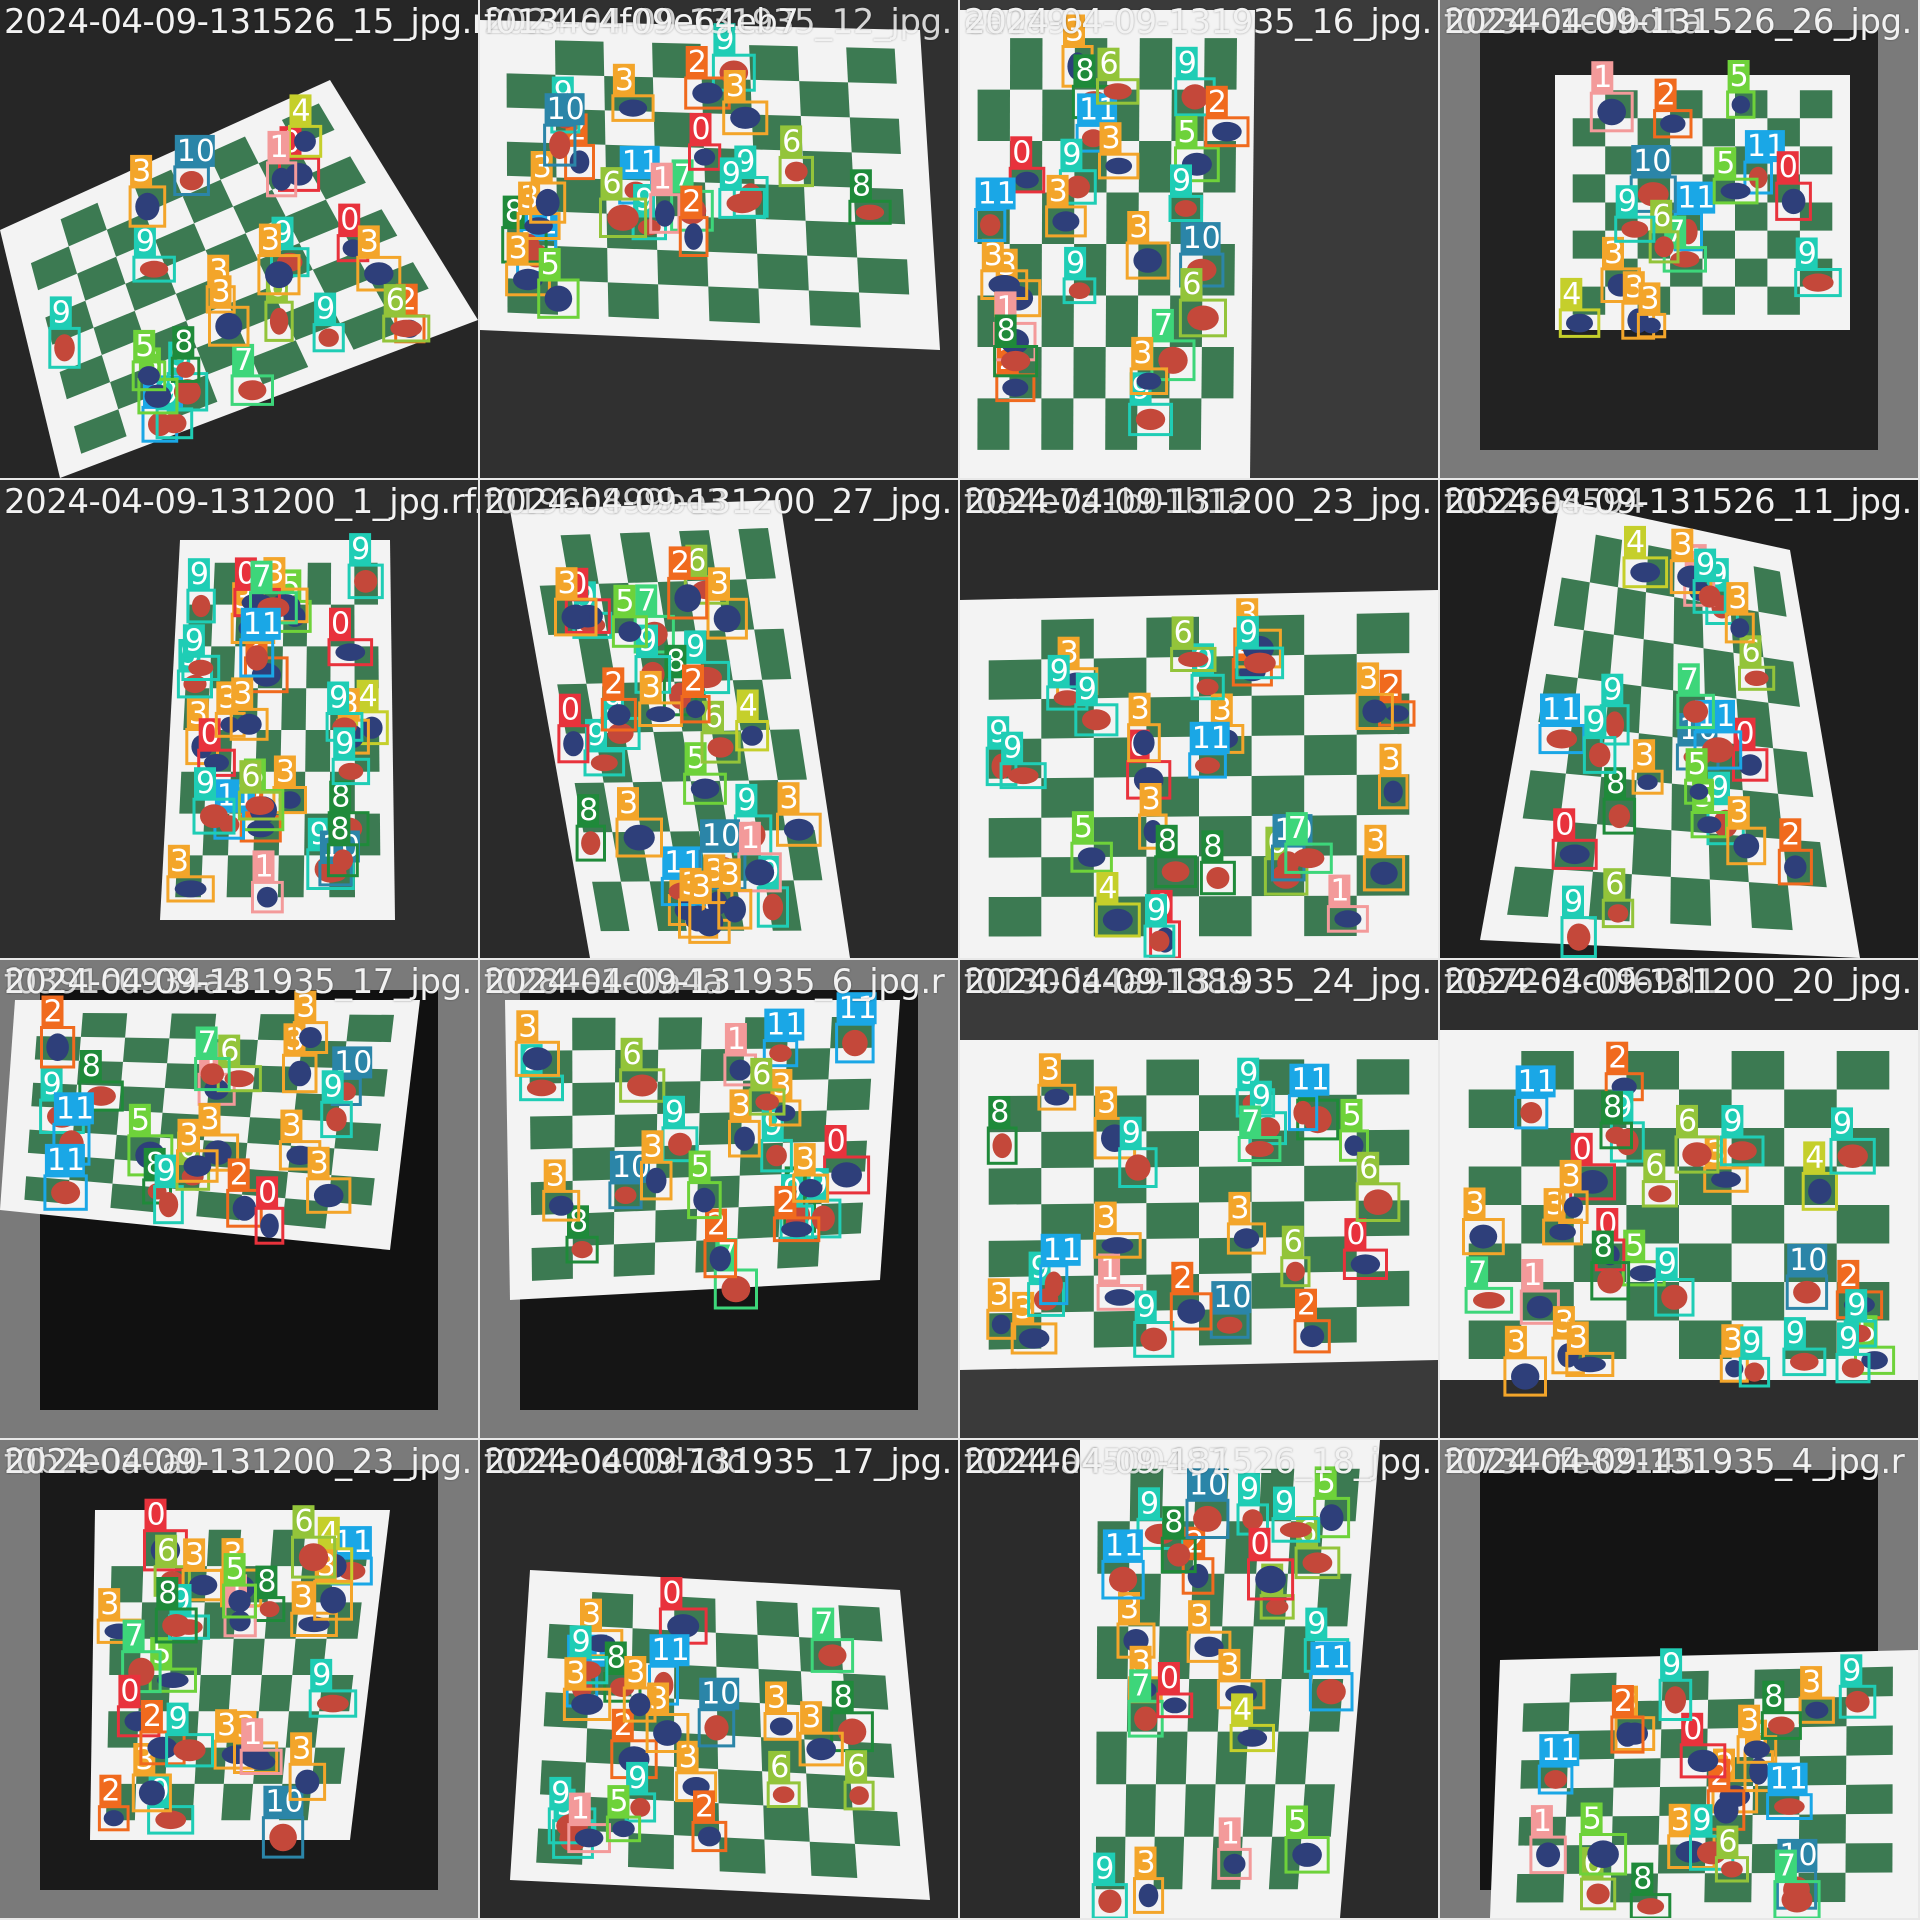 The width and height of the screenshot is (1920, 1920). I want to click on overlay-filename: ea0a9, so click(1016, 22).